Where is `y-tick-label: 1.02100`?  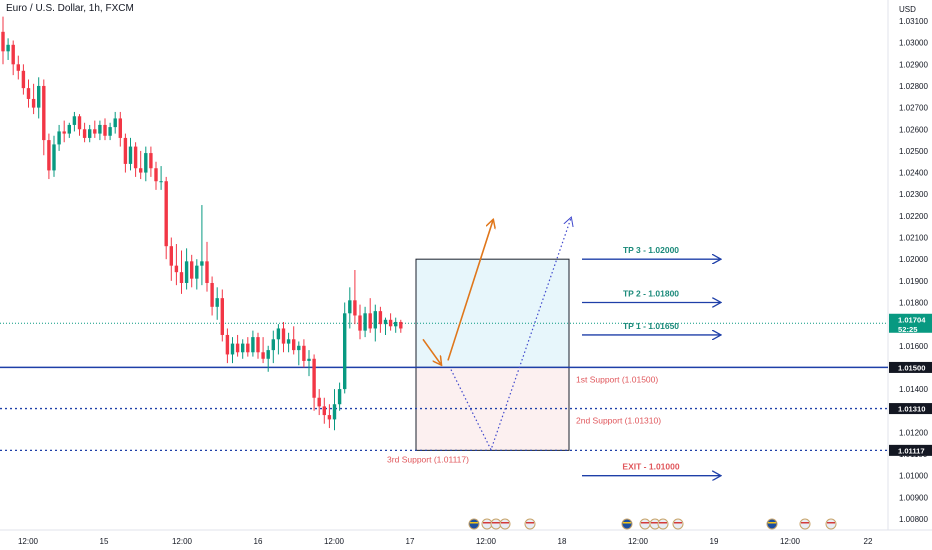 y-tick-label: 1.02100 is located at coordinates (913, 238).